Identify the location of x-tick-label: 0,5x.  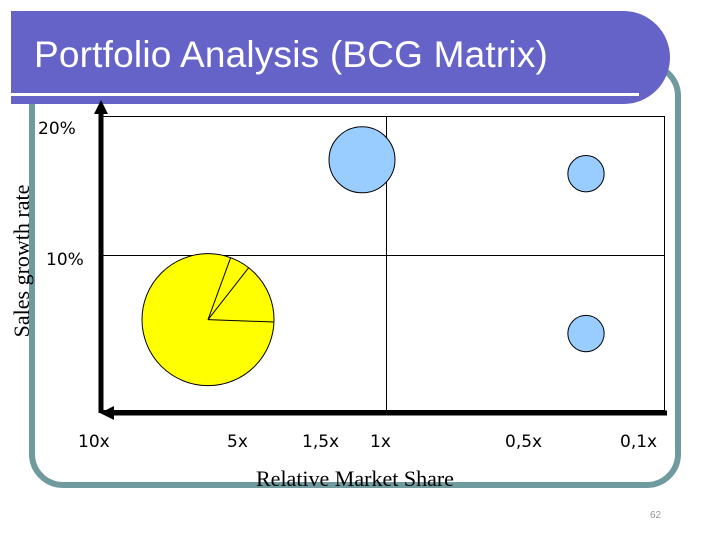
(524, 442).